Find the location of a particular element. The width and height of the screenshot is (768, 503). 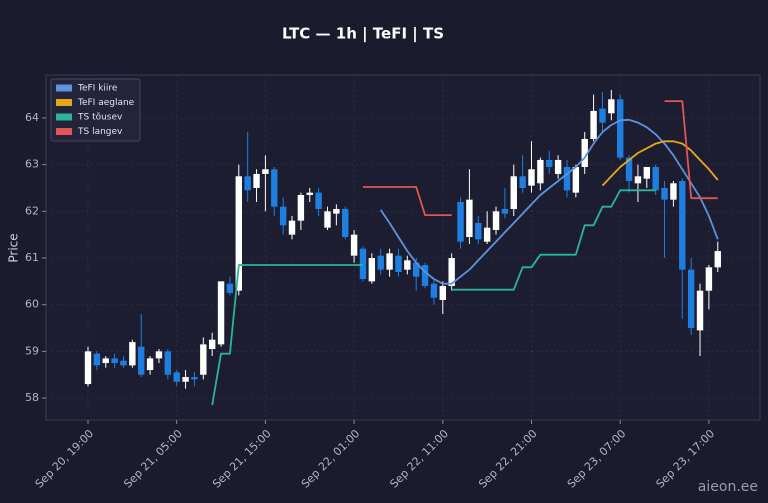

y-axis-label: Price is located at coordinates (14, 247).